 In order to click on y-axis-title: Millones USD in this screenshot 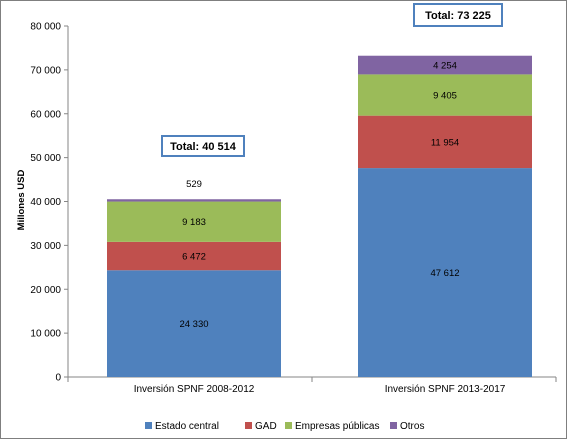, I will do `click(21, 200)`.